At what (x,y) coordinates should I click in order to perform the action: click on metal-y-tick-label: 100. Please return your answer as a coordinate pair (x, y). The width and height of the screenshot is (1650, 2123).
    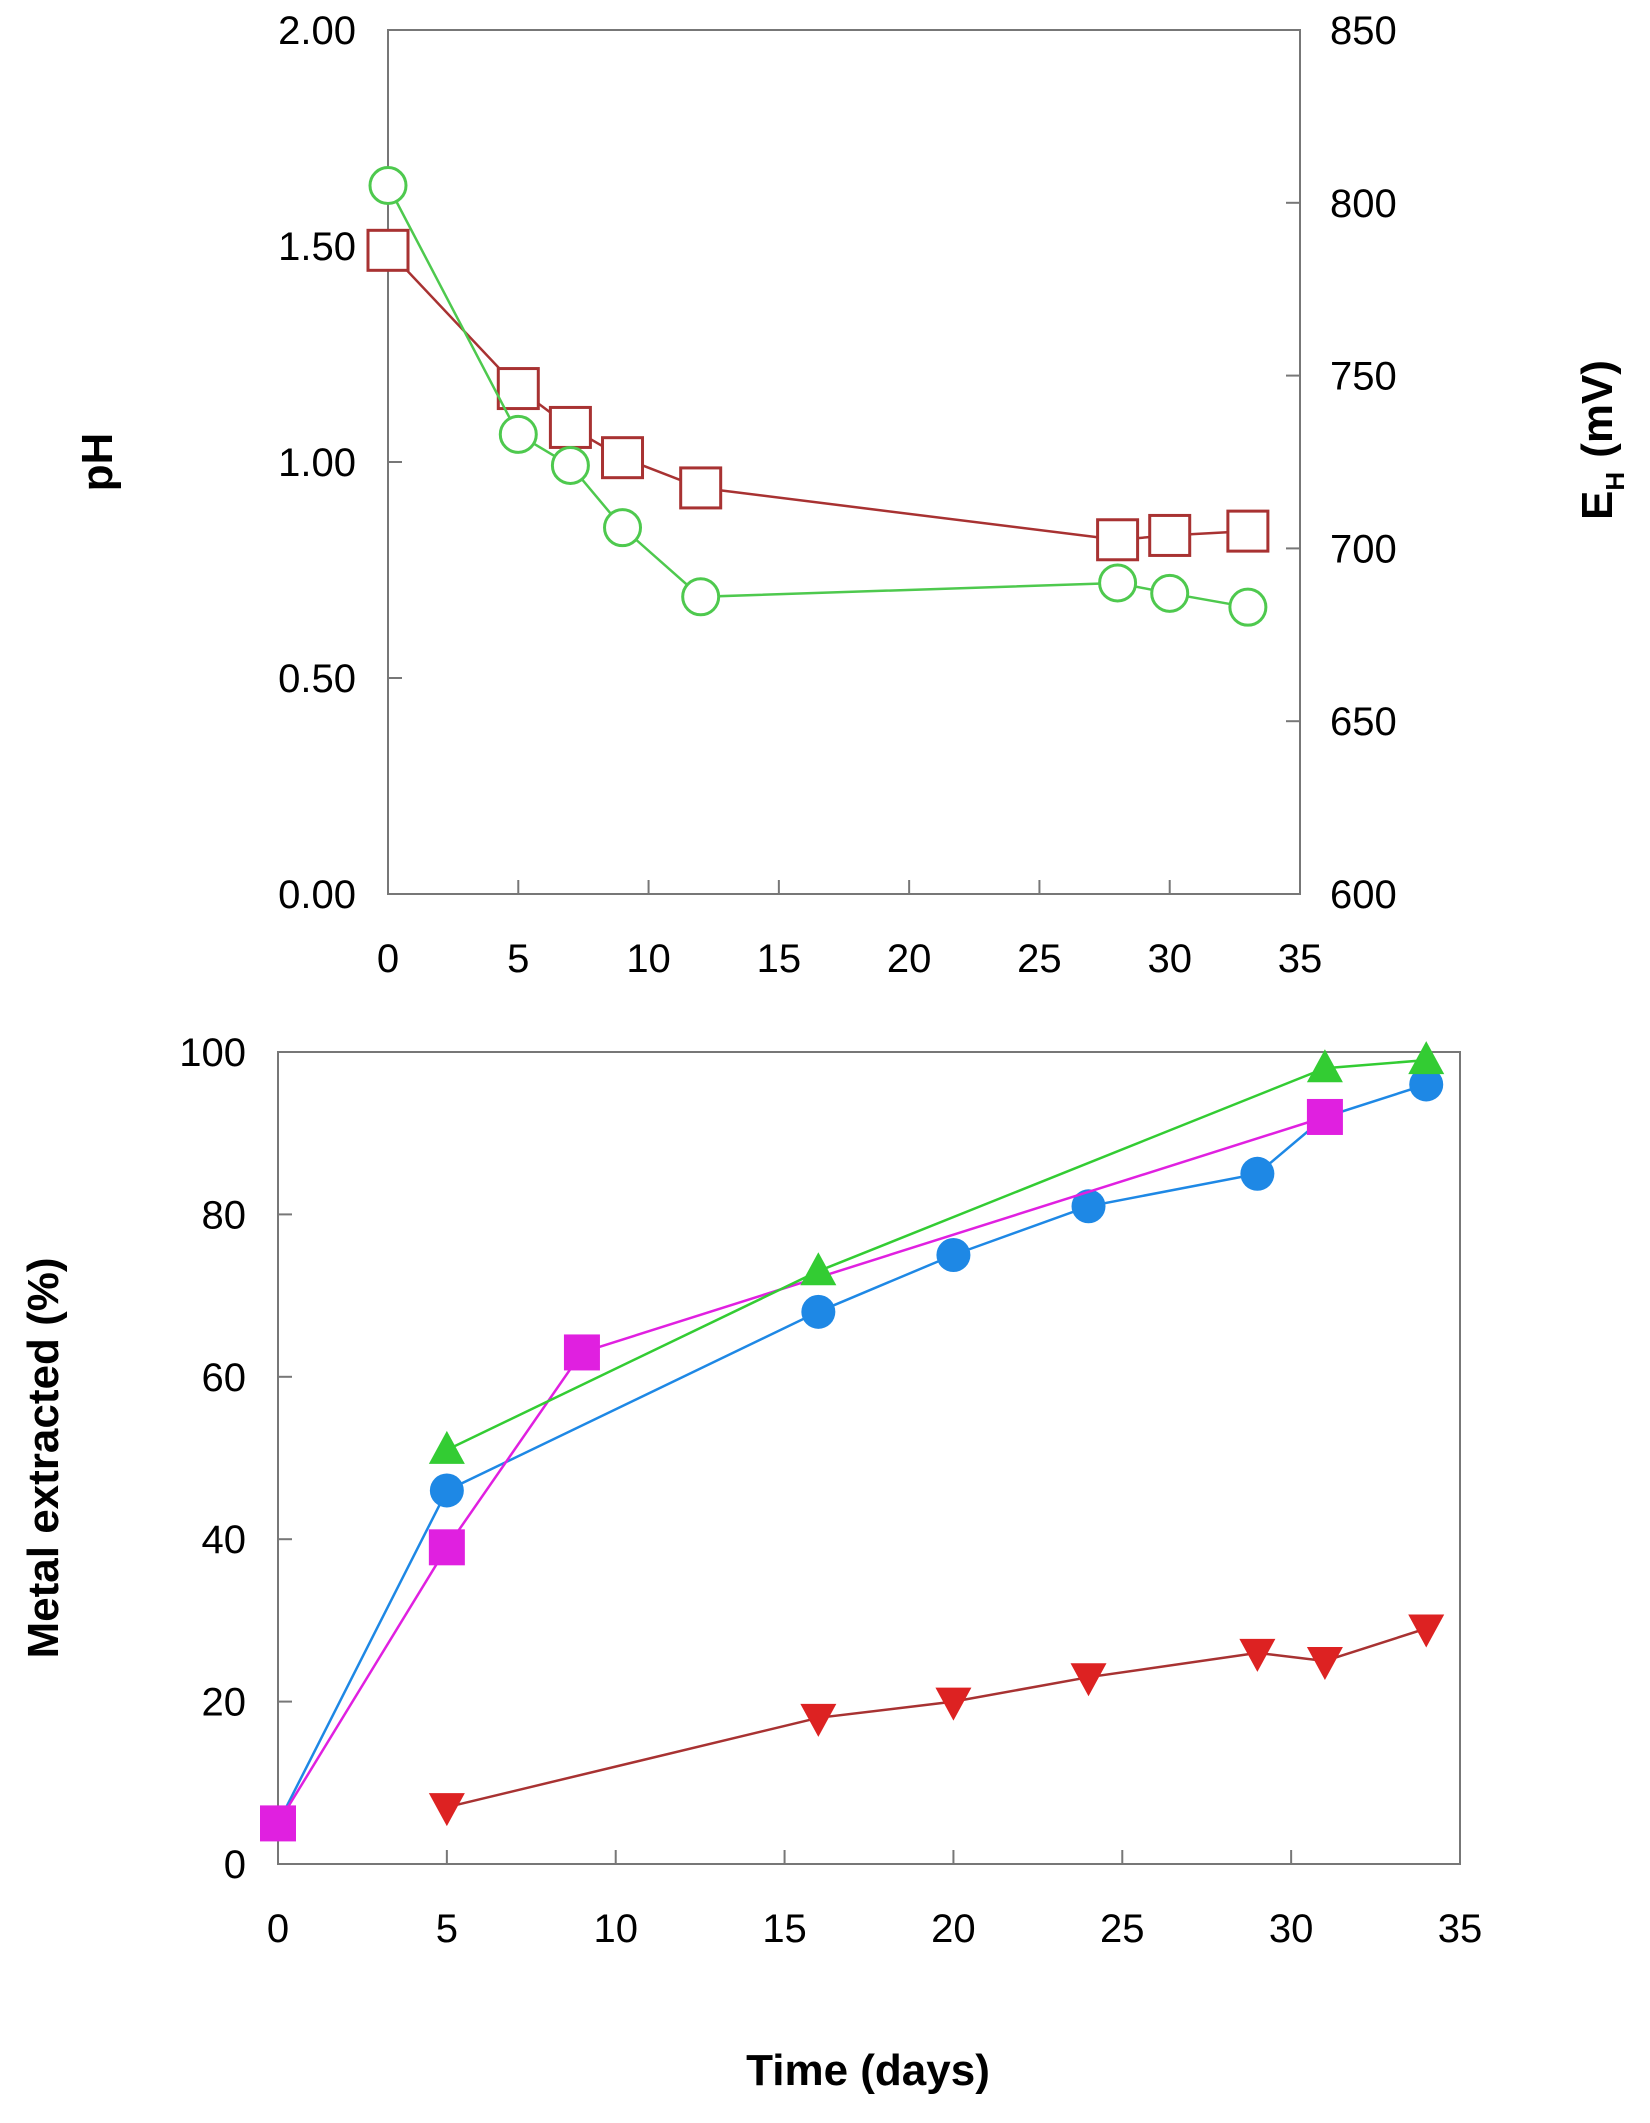
    Looking at the image, I should click on (212, 1053).